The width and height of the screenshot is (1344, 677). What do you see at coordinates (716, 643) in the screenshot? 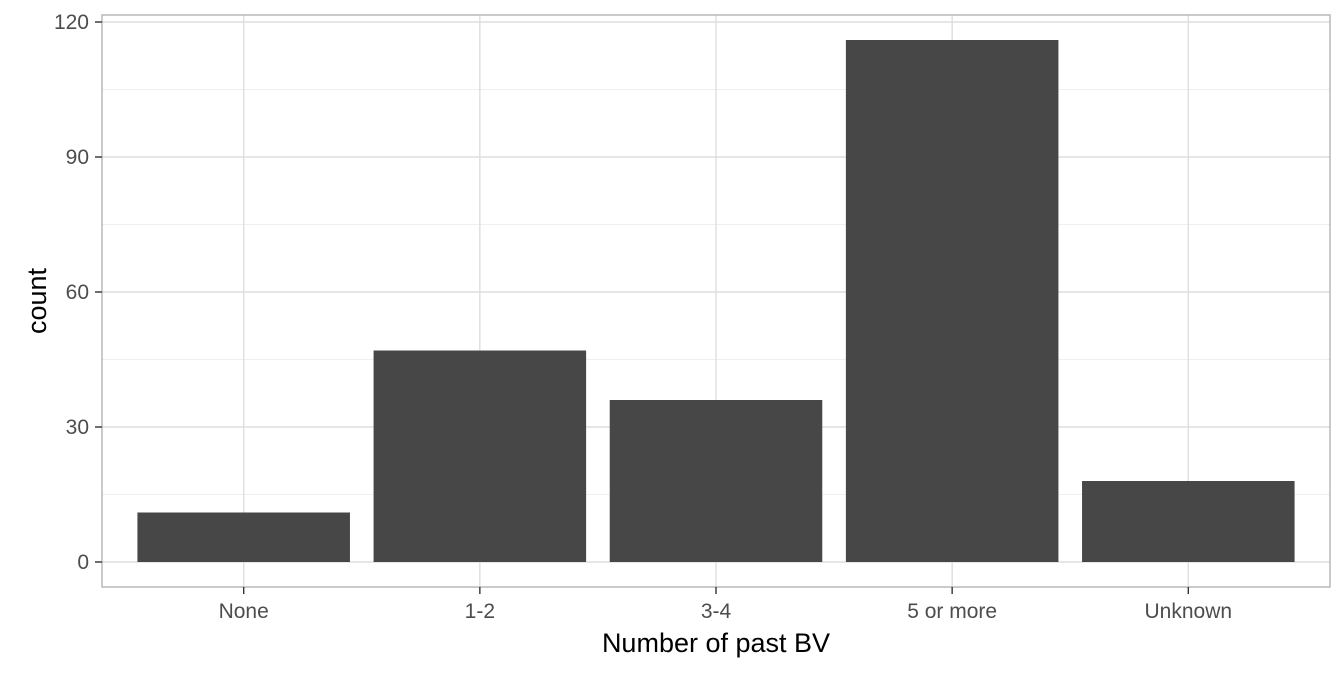
I see `x-axis-title: Number of past BV` at bounding box center [716, 643].